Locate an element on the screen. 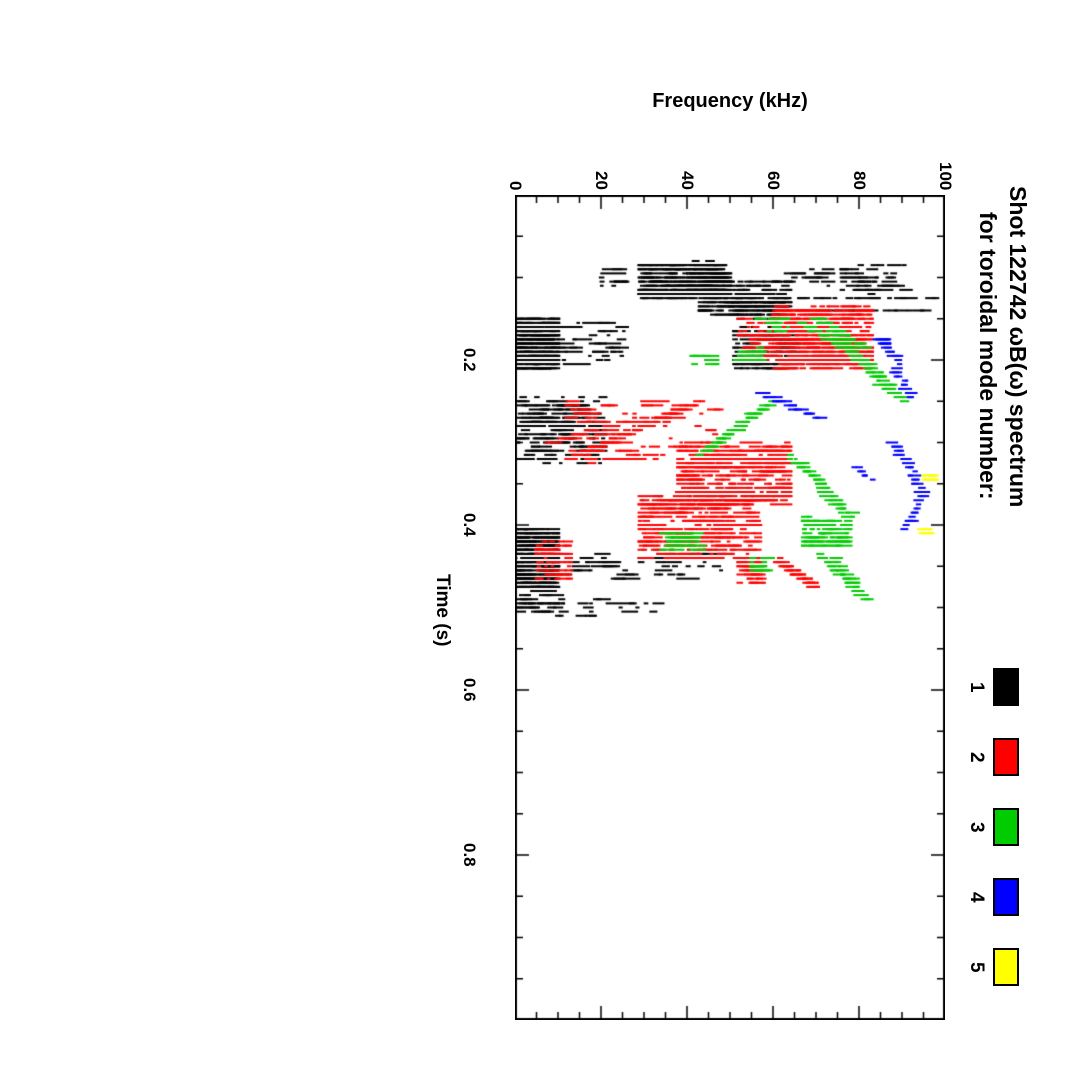 The image size is (1071, 1071). legend-label-n3: 3 is located at coordinates (976, 827).